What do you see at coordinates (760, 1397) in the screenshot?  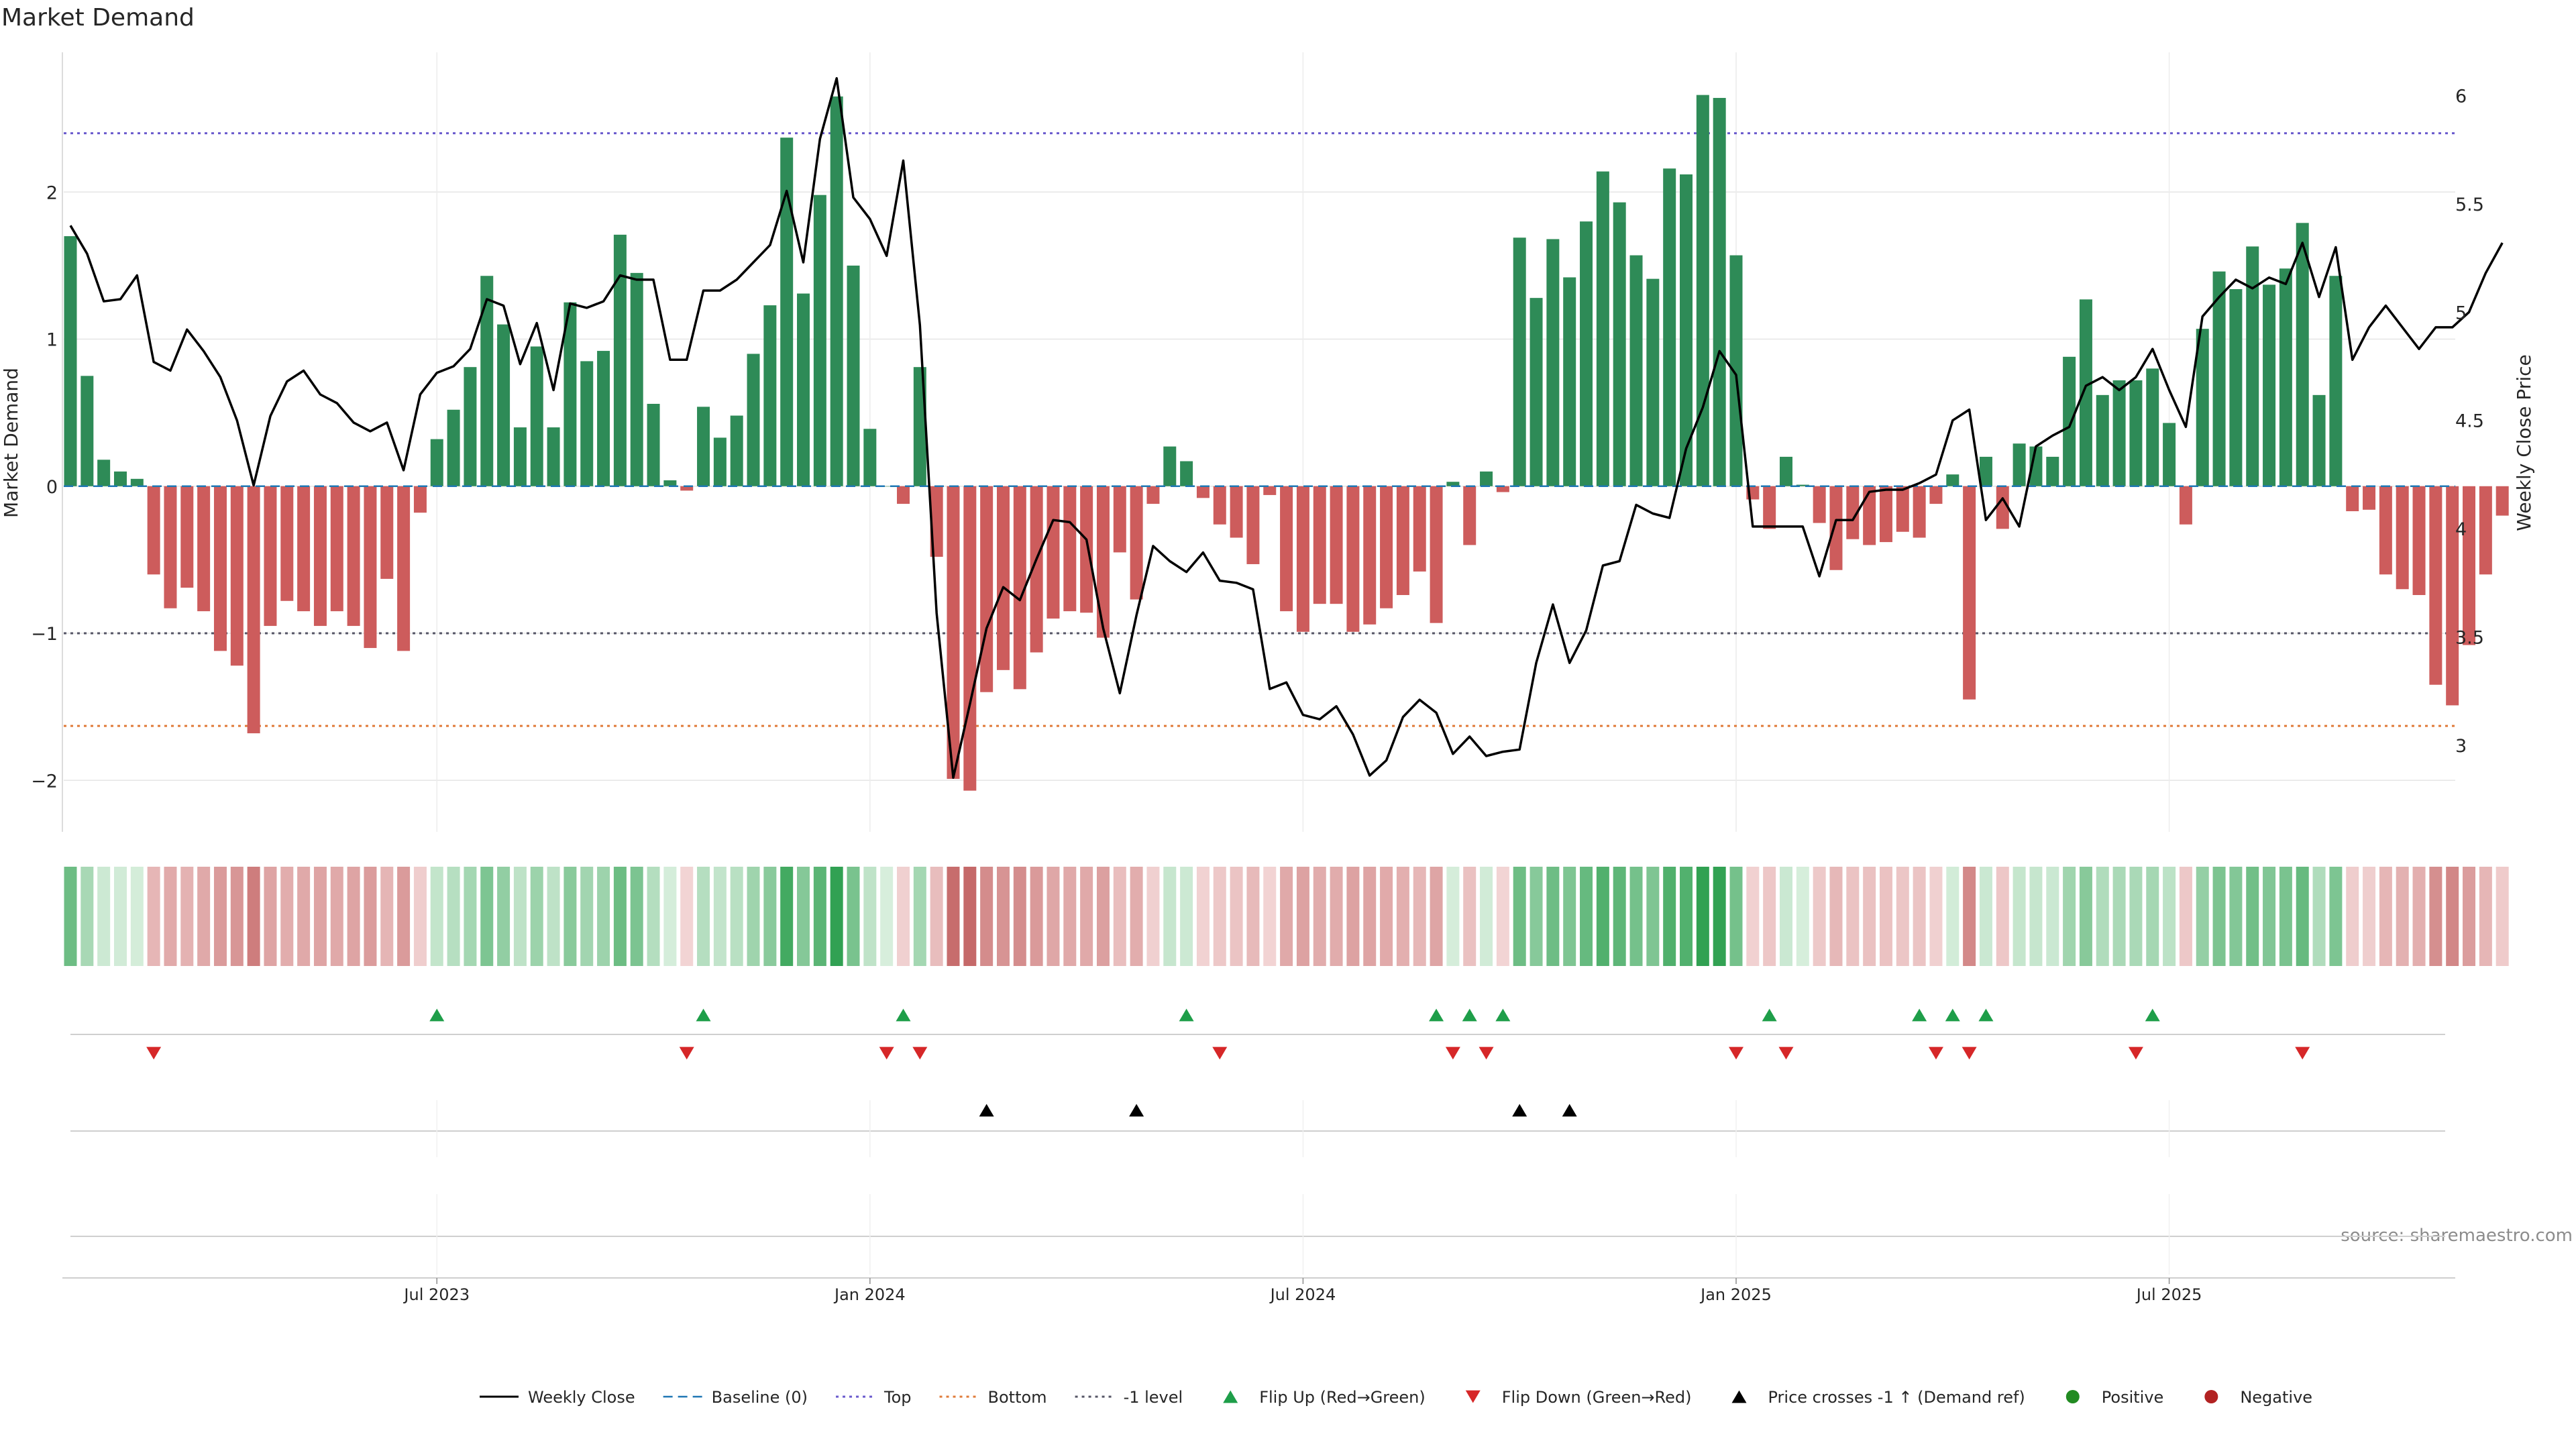 I see `legend-item-1-label: Baseline (0)` at bounding box center [760, 1397].